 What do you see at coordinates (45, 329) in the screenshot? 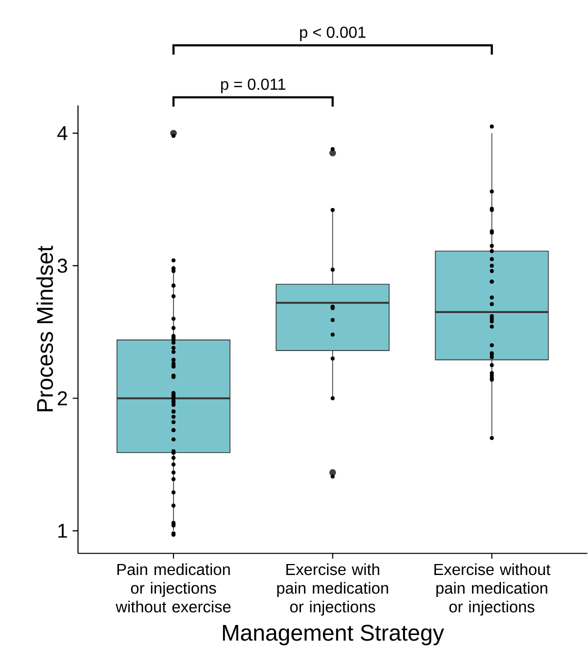
I see `y-axis-title: Process Mindset` at bounding box center [45, 329].